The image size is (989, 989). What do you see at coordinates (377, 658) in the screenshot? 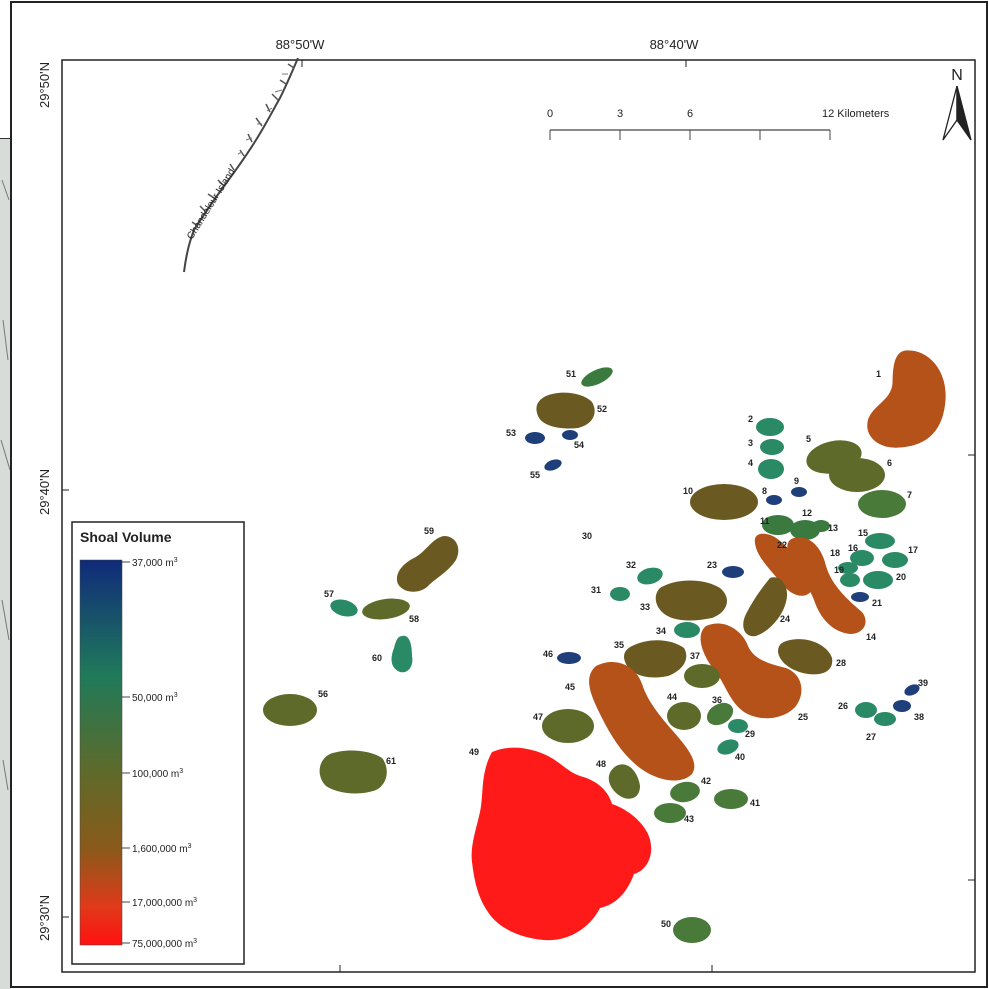
I see `shoal-label: 60` at bounding box center [377, 658].